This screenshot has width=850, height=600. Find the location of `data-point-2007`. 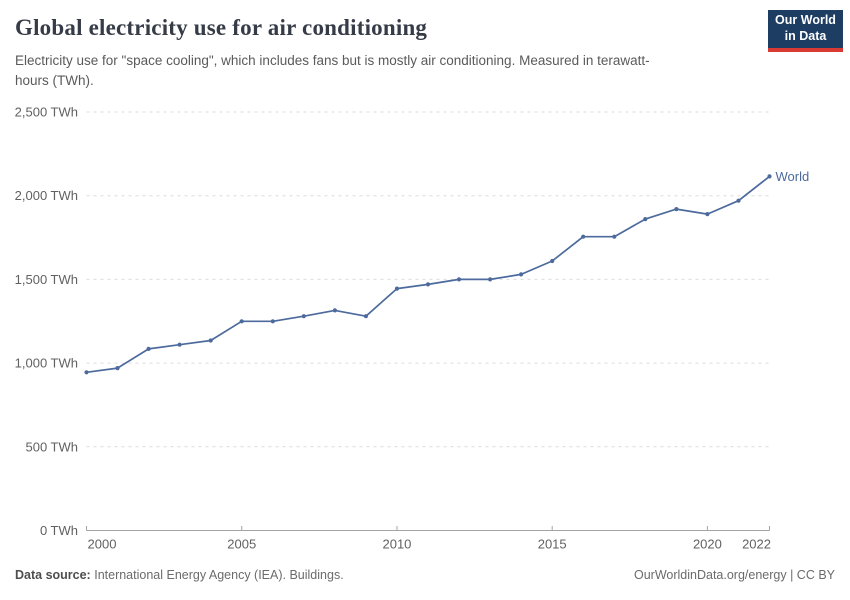

data-point-2007 is located at coordinates (303, 316).